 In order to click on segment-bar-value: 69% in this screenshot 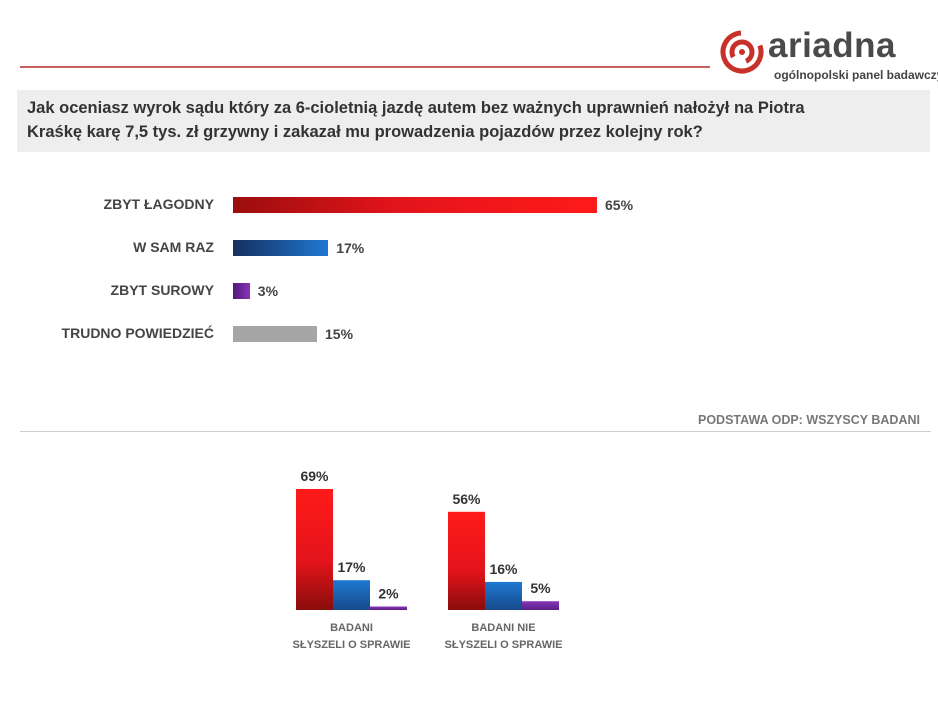, I will do `click(314, 476)`.